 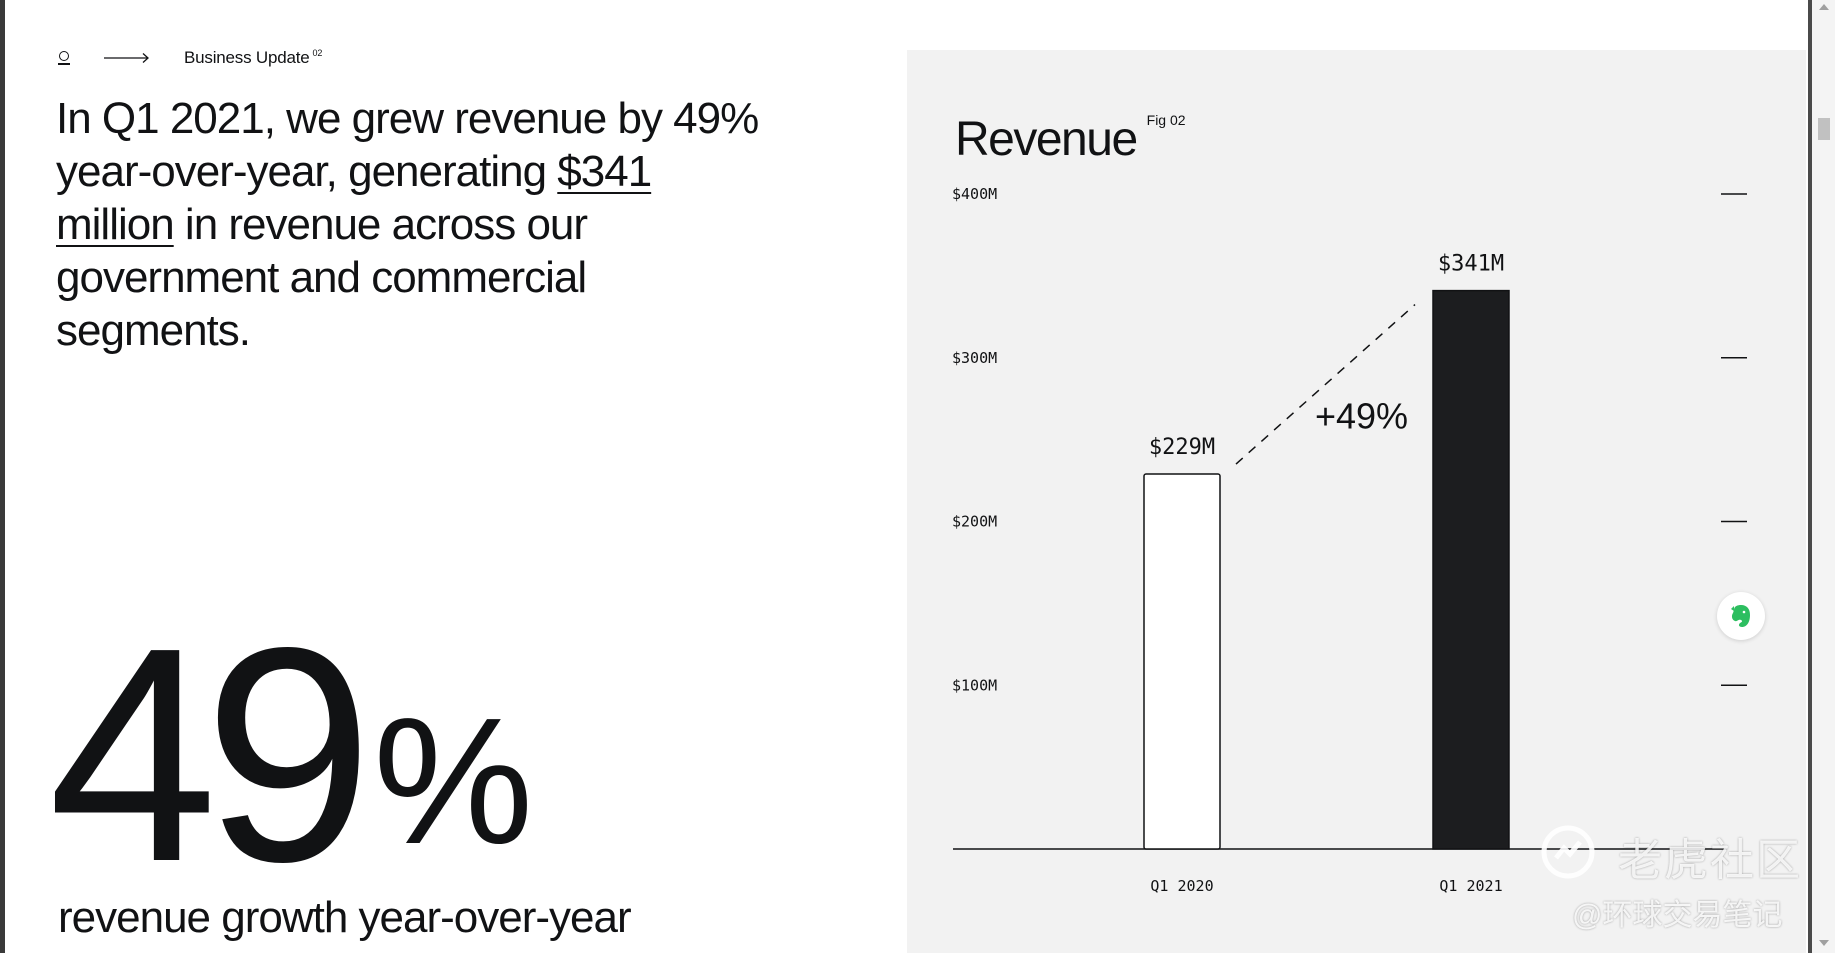 What do you see at coordinates (210, 754) in the screenshot?
I see `growth-stat-number: 49` at bounding box center [210, 754].